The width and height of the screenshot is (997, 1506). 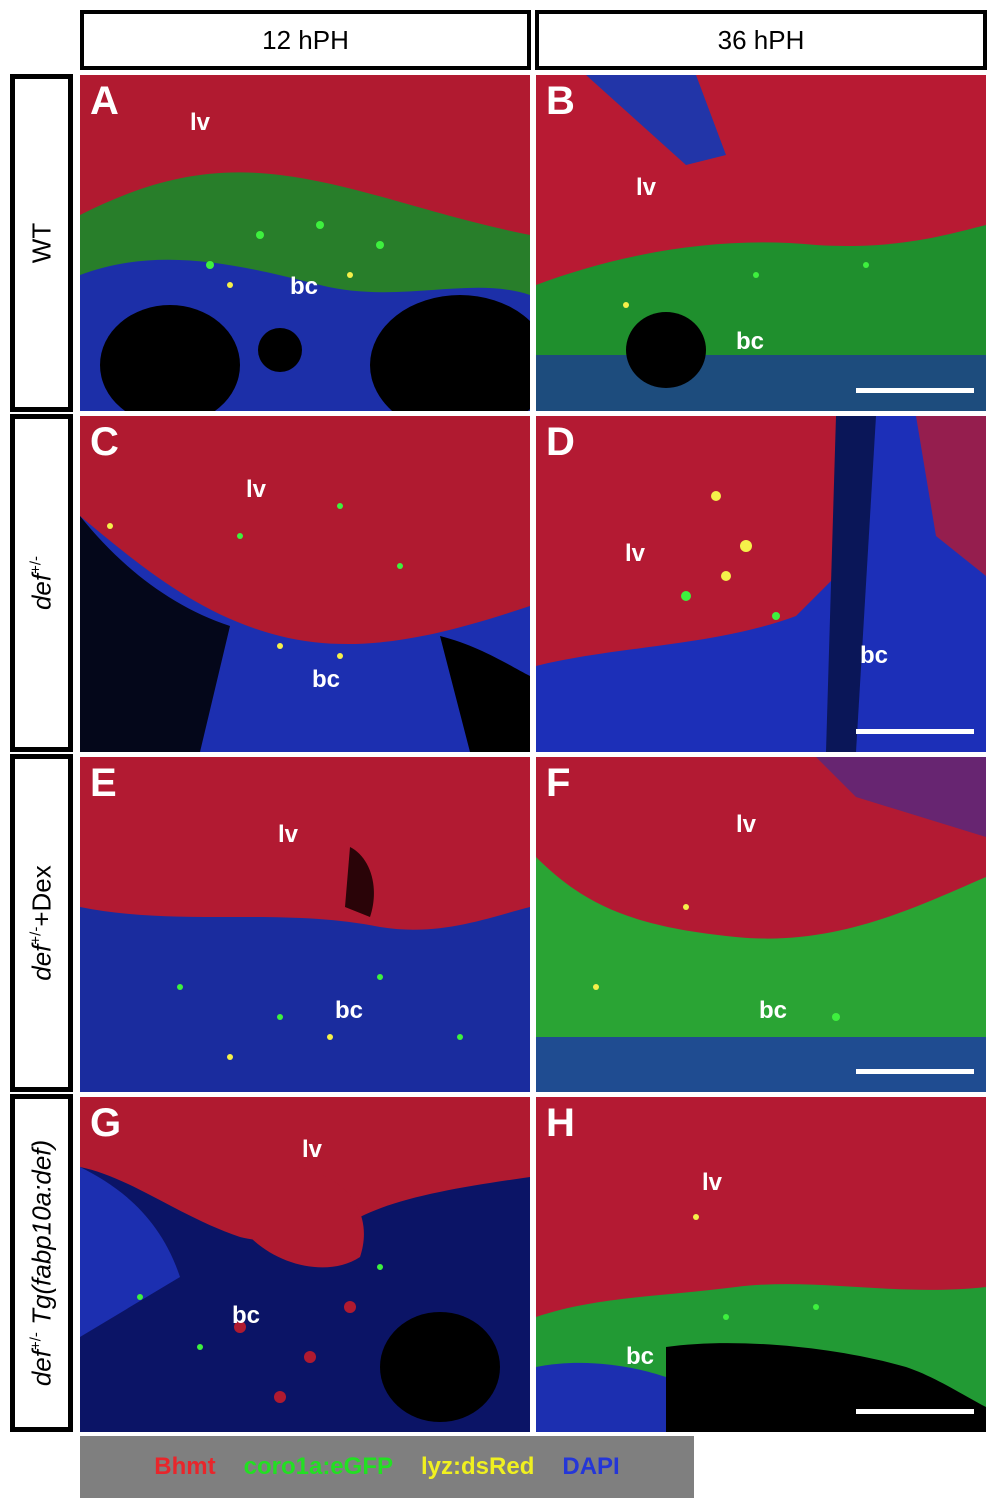 I want to click on legend-coro1a-egfp: coro1a:eGFP, so click(x=318, y=1466).